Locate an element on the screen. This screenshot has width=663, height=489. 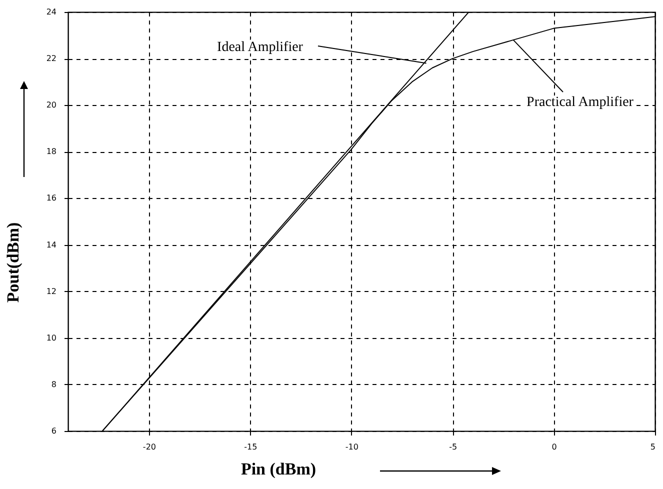
y-tick-label: 16 is located at coordinates (51, 198).